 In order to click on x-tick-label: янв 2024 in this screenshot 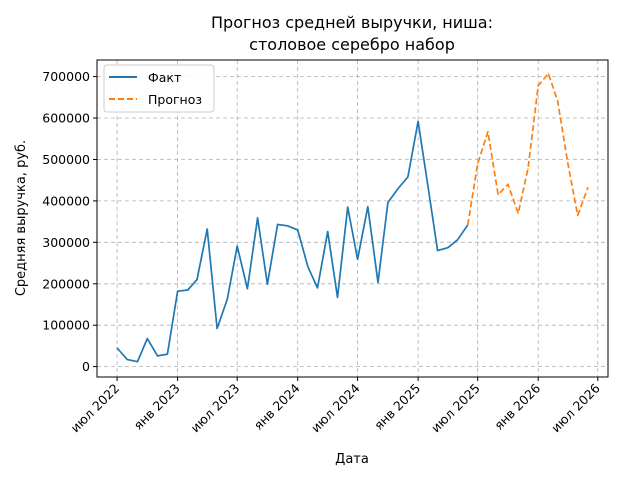, I will do `click(277, 406)`.